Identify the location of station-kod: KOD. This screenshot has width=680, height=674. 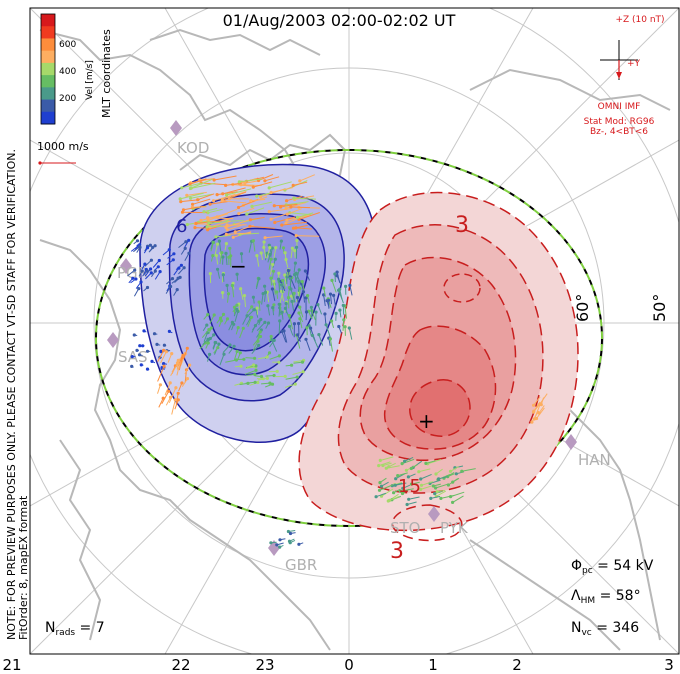
(193, 148).